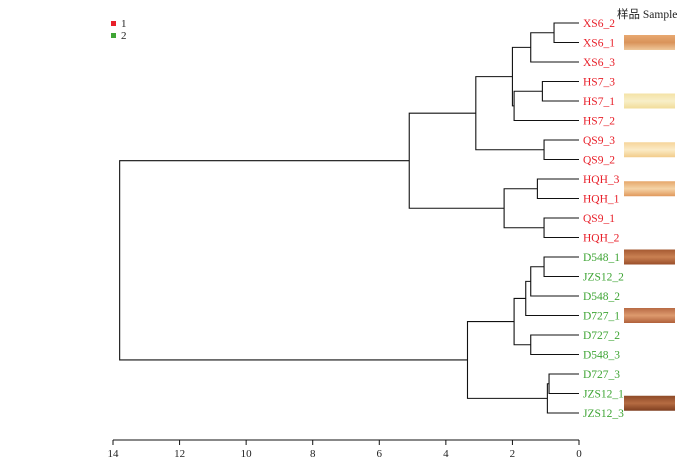 The height and width of the screenshot is (471, 700). Describe the element at coordinates (603, 414) in the screenshot. I see `leaf-label-jzs12-3: JZS12_3` at that location.